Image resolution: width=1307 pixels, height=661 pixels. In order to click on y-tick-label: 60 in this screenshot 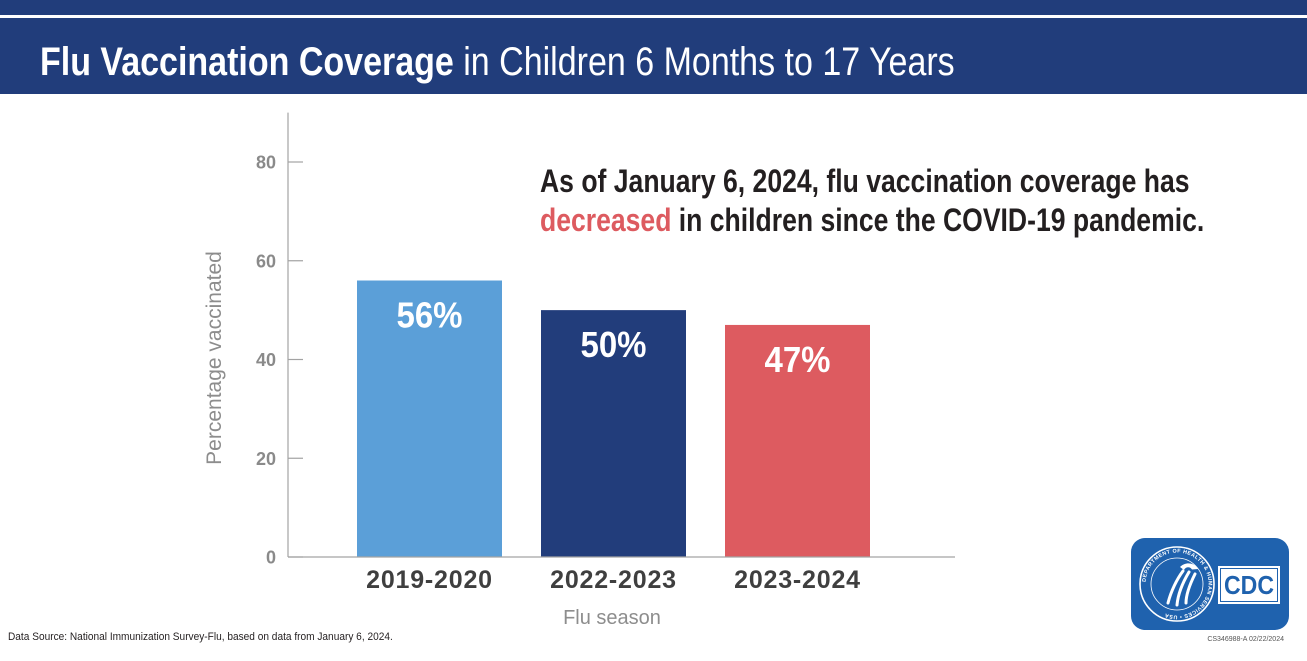, I will do `click(266, 261)`.